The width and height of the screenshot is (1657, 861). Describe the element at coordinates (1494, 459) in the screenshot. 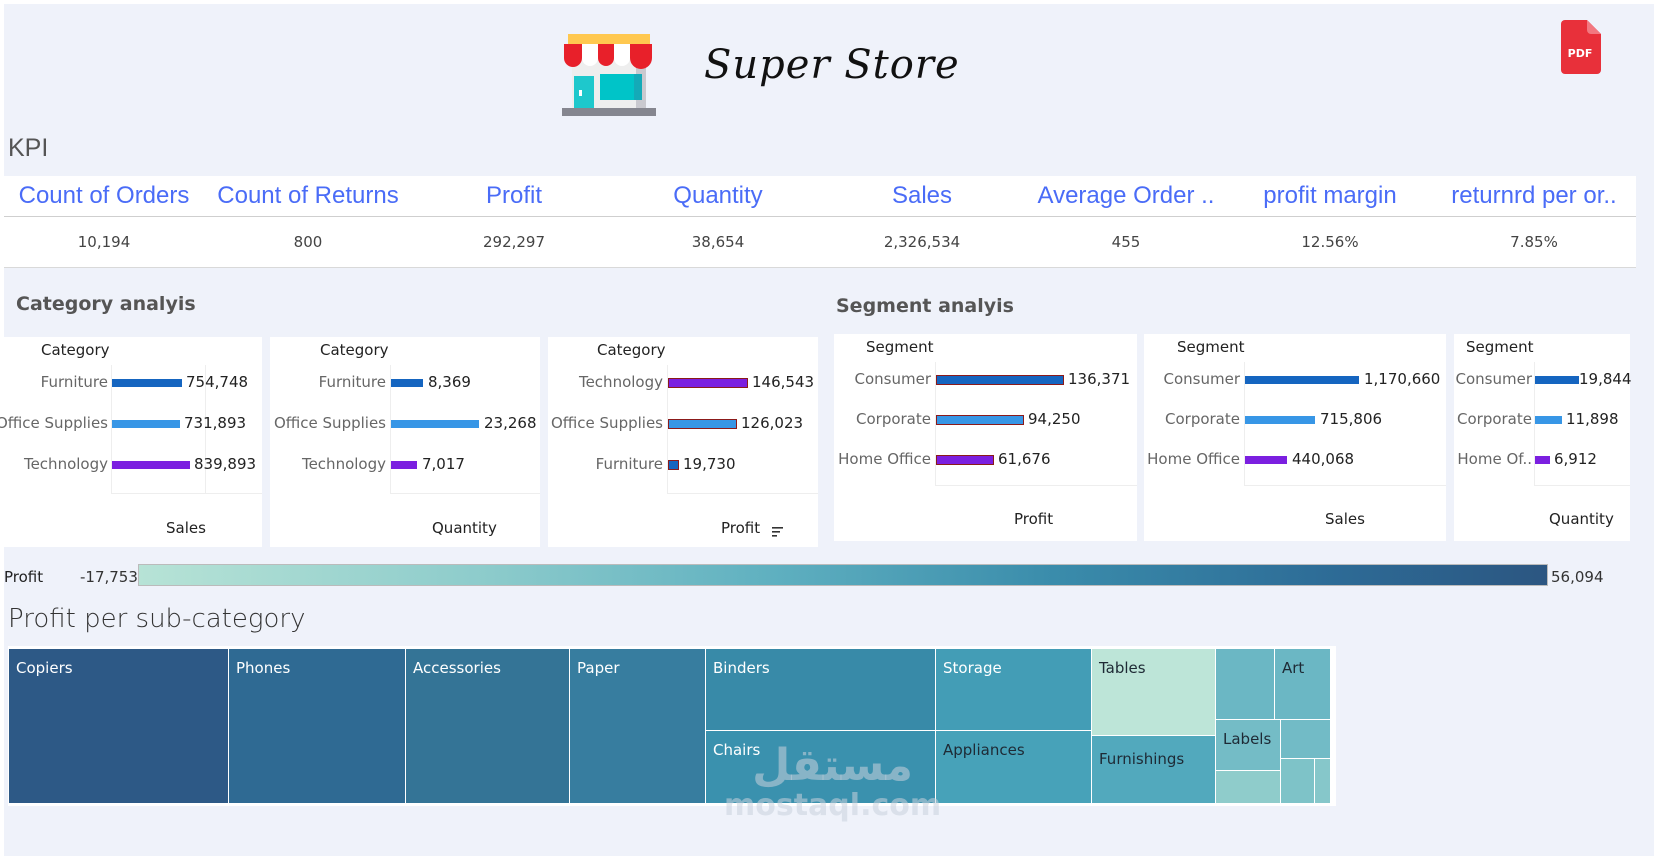

I see `row-label: Home Of..` at that location.